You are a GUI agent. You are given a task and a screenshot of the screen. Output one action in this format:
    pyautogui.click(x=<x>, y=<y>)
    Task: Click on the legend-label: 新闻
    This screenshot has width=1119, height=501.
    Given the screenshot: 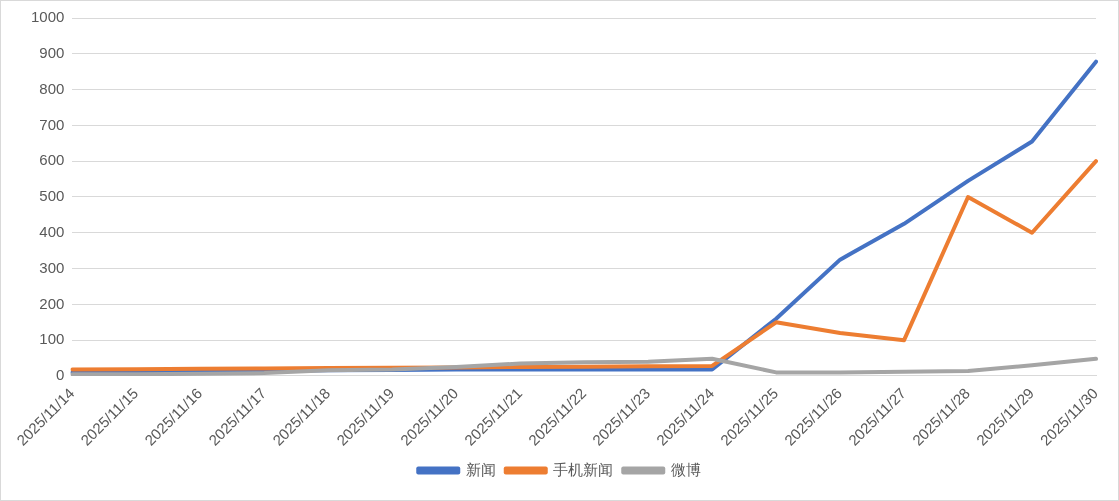 What is the action you would take?
    pyautogui.click(x=480, y=469)
    